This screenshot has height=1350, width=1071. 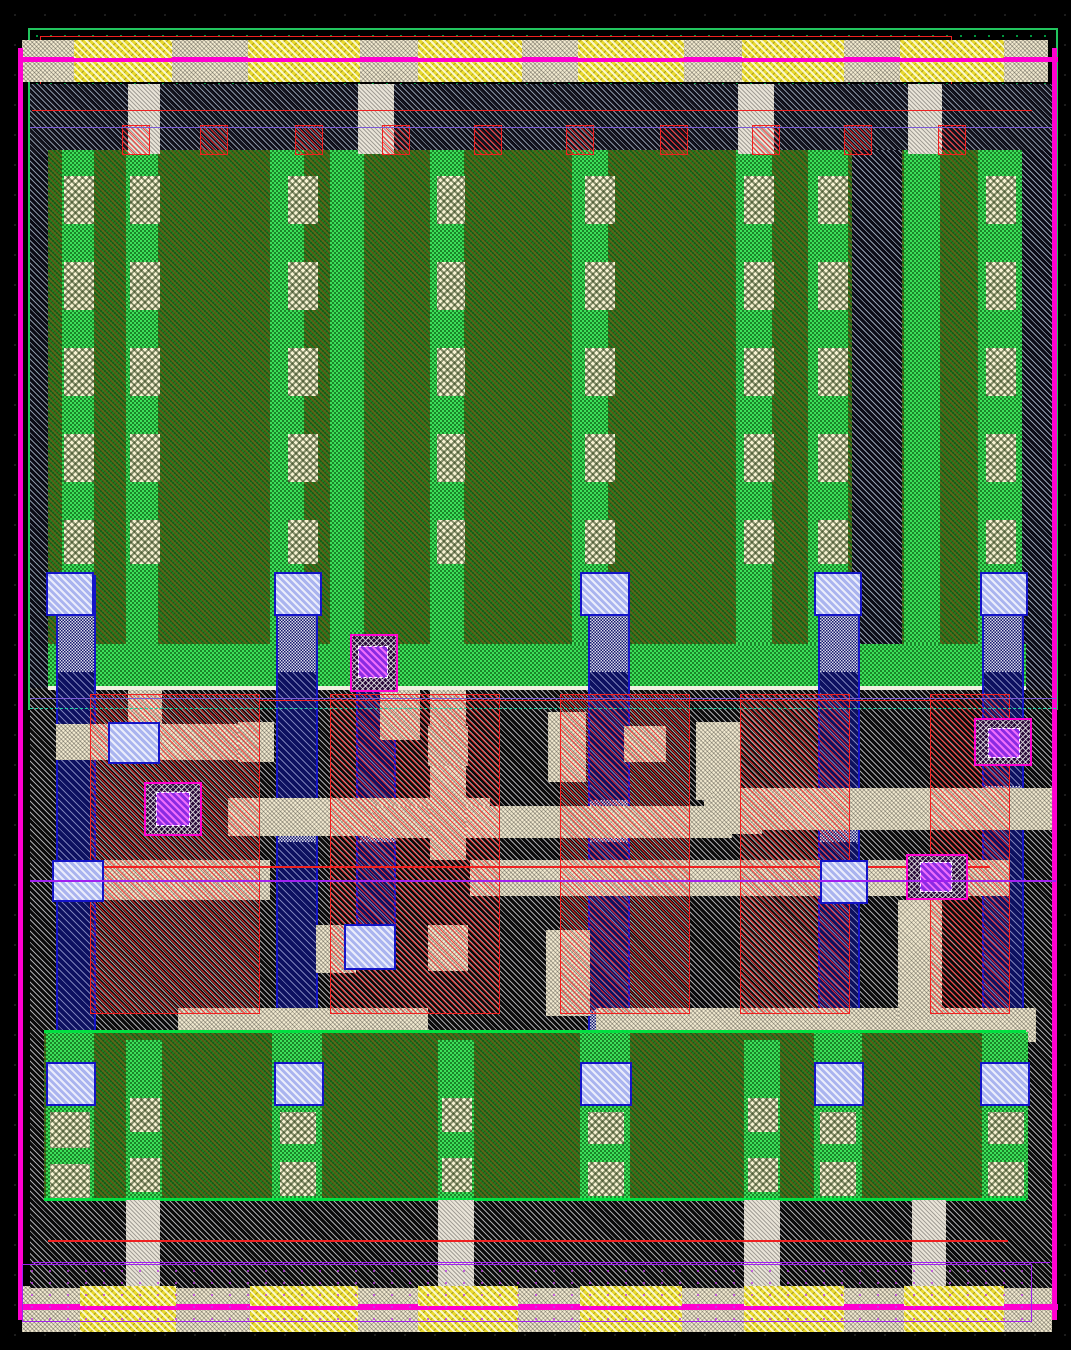 What do you see at coordinates (537, 666) in the screenshot?
I see `shared-source-rail` at bounding box center [537, 666].